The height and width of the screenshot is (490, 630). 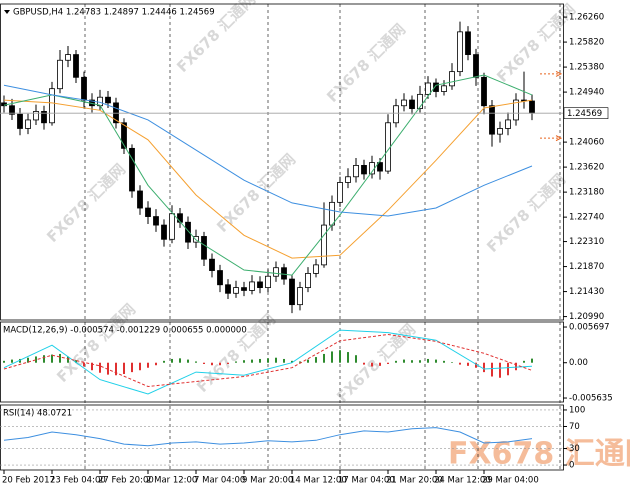 What do you see at coordinates (586, 143) in the screenshot?
I see `y-tick-label: 1.24060` at bounding box center [586, 143].